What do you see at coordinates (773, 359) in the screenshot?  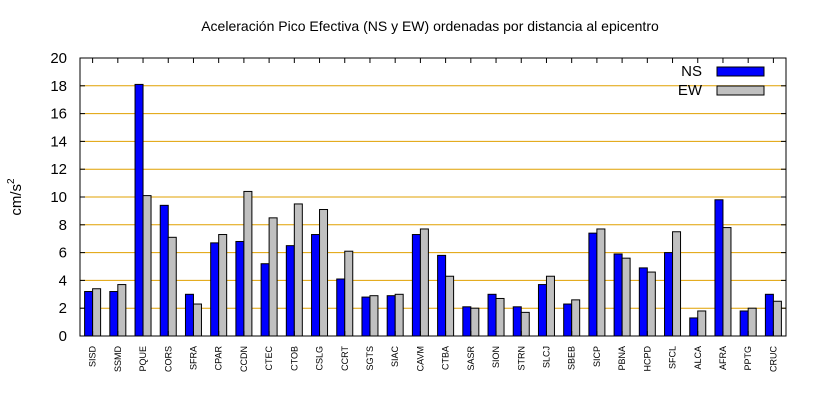 I see `x-tick-label: CRUC` at bounding box center [773, 359].